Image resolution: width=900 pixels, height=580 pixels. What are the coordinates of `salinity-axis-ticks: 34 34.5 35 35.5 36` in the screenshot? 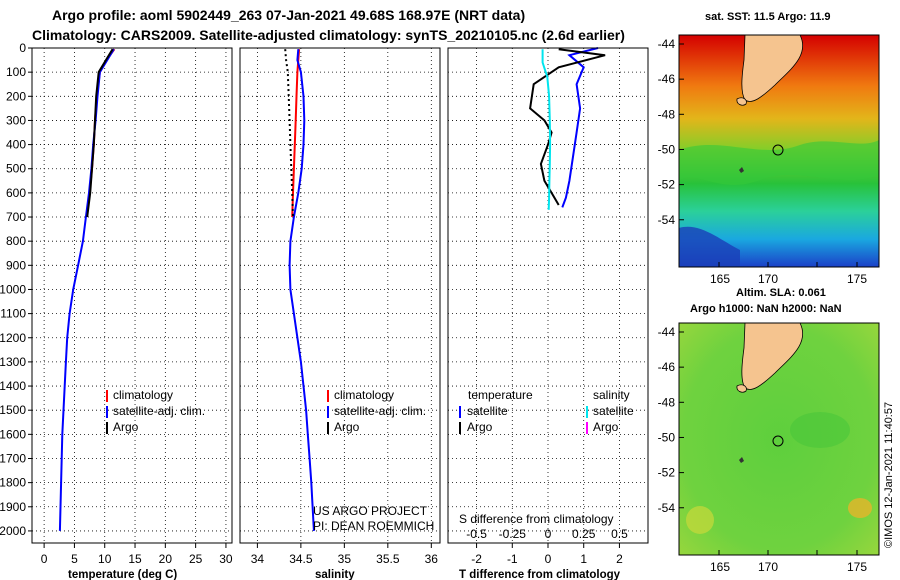 It's located at (345, 554).